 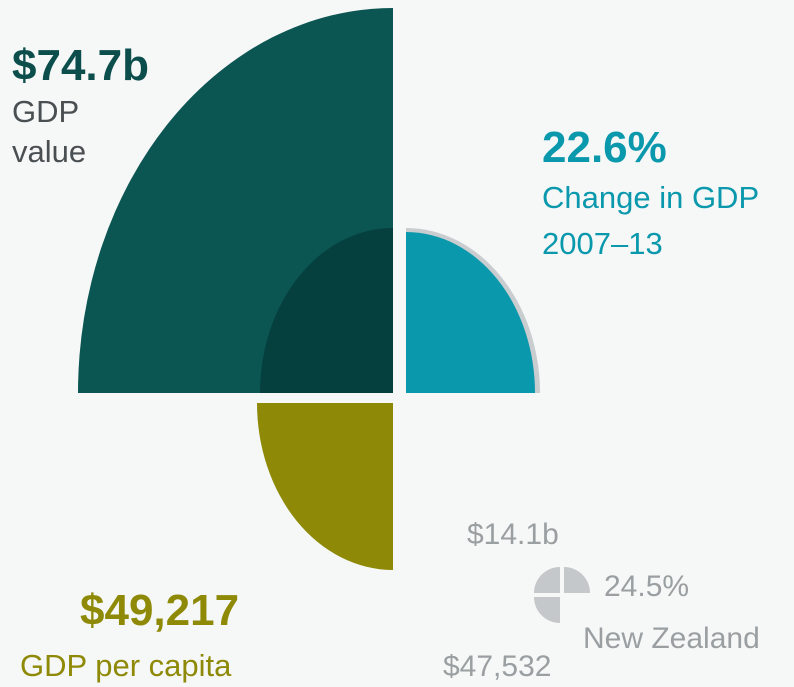 What do you see at coordinates (80, 65) in the screenshot?
I see `gdp-value: $74.7b` at bounding box center [80, 65].